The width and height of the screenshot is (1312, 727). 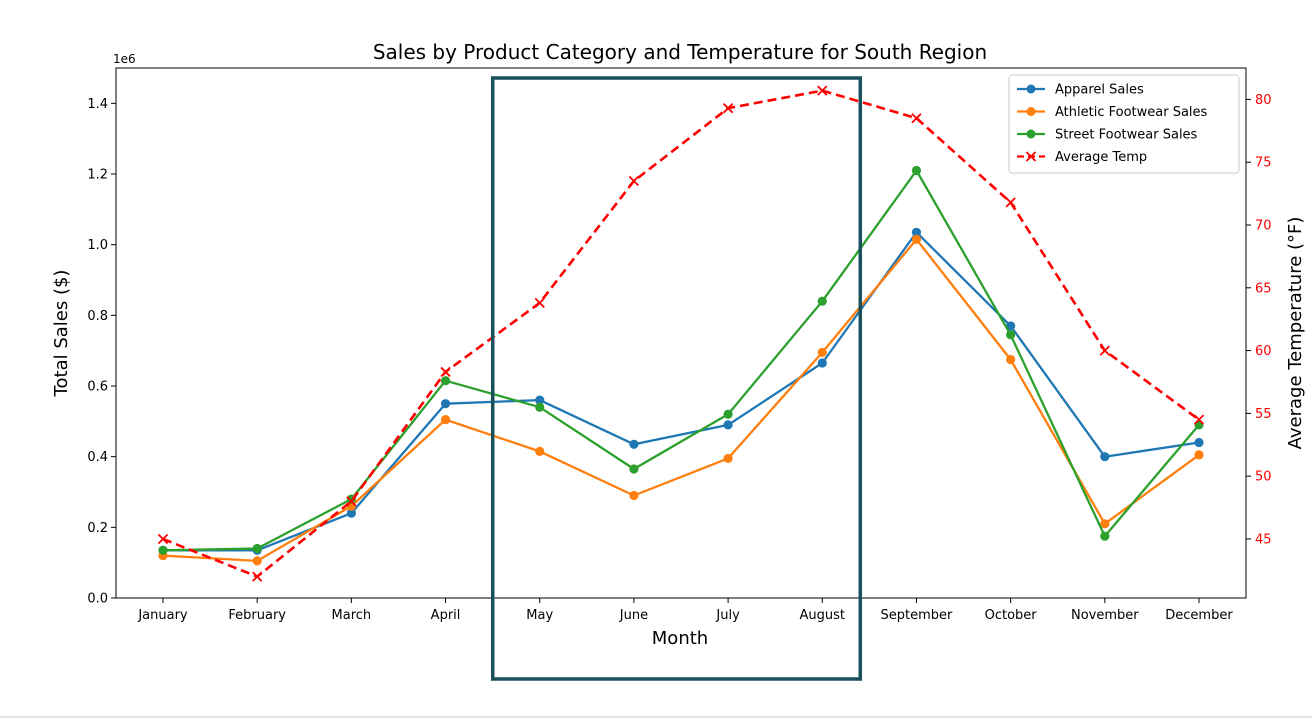 What do you see at coordinates (97, 387) in the screenshot?
I see `y-tick-label: 0.6` at bounding box center [97, 387].